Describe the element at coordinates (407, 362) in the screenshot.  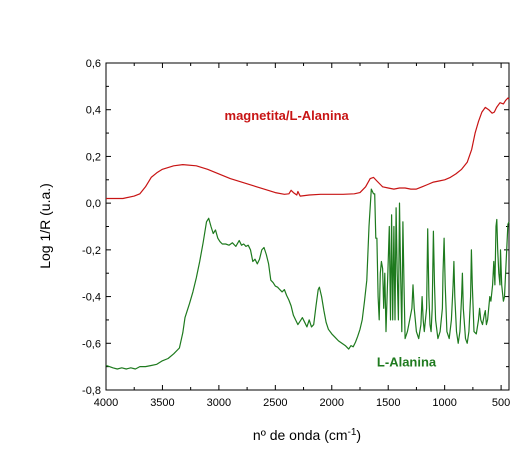
I see `series-annotation: L-Alanina` at that location.